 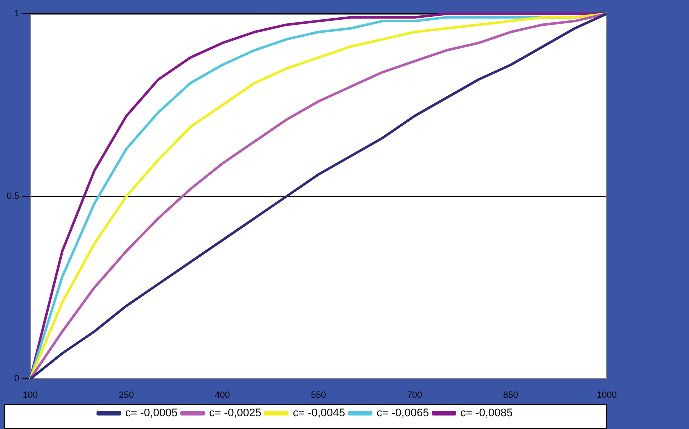 I want to click on legend-label: c= -0,0065, so click(x=403, y=414).